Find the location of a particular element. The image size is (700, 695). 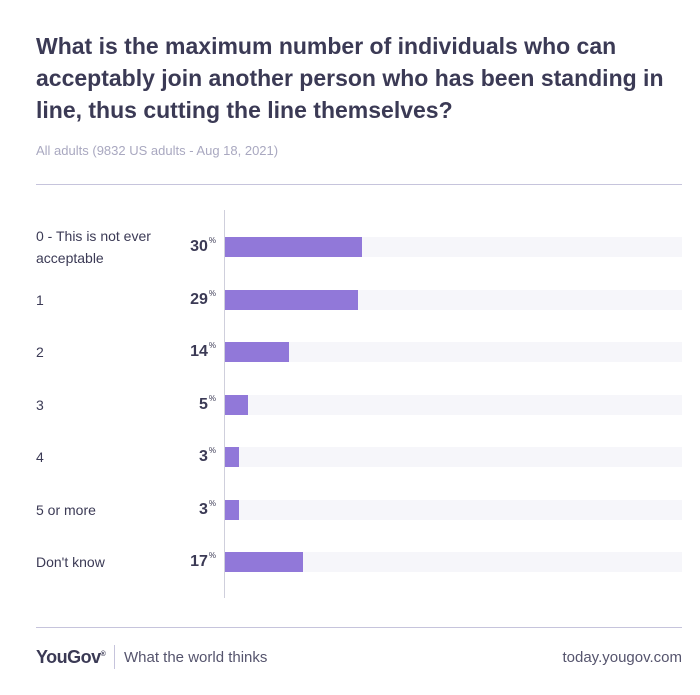

value-label: 14% is located at coordinates (203, 351).